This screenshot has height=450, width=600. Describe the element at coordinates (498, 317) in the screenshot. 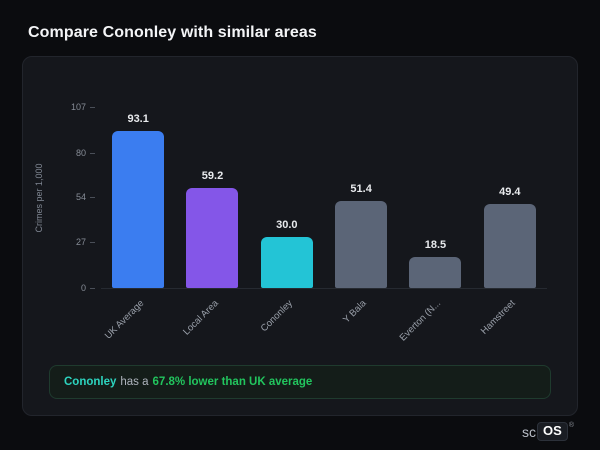

I see `x-axis-label: Hamstreet` at that location.